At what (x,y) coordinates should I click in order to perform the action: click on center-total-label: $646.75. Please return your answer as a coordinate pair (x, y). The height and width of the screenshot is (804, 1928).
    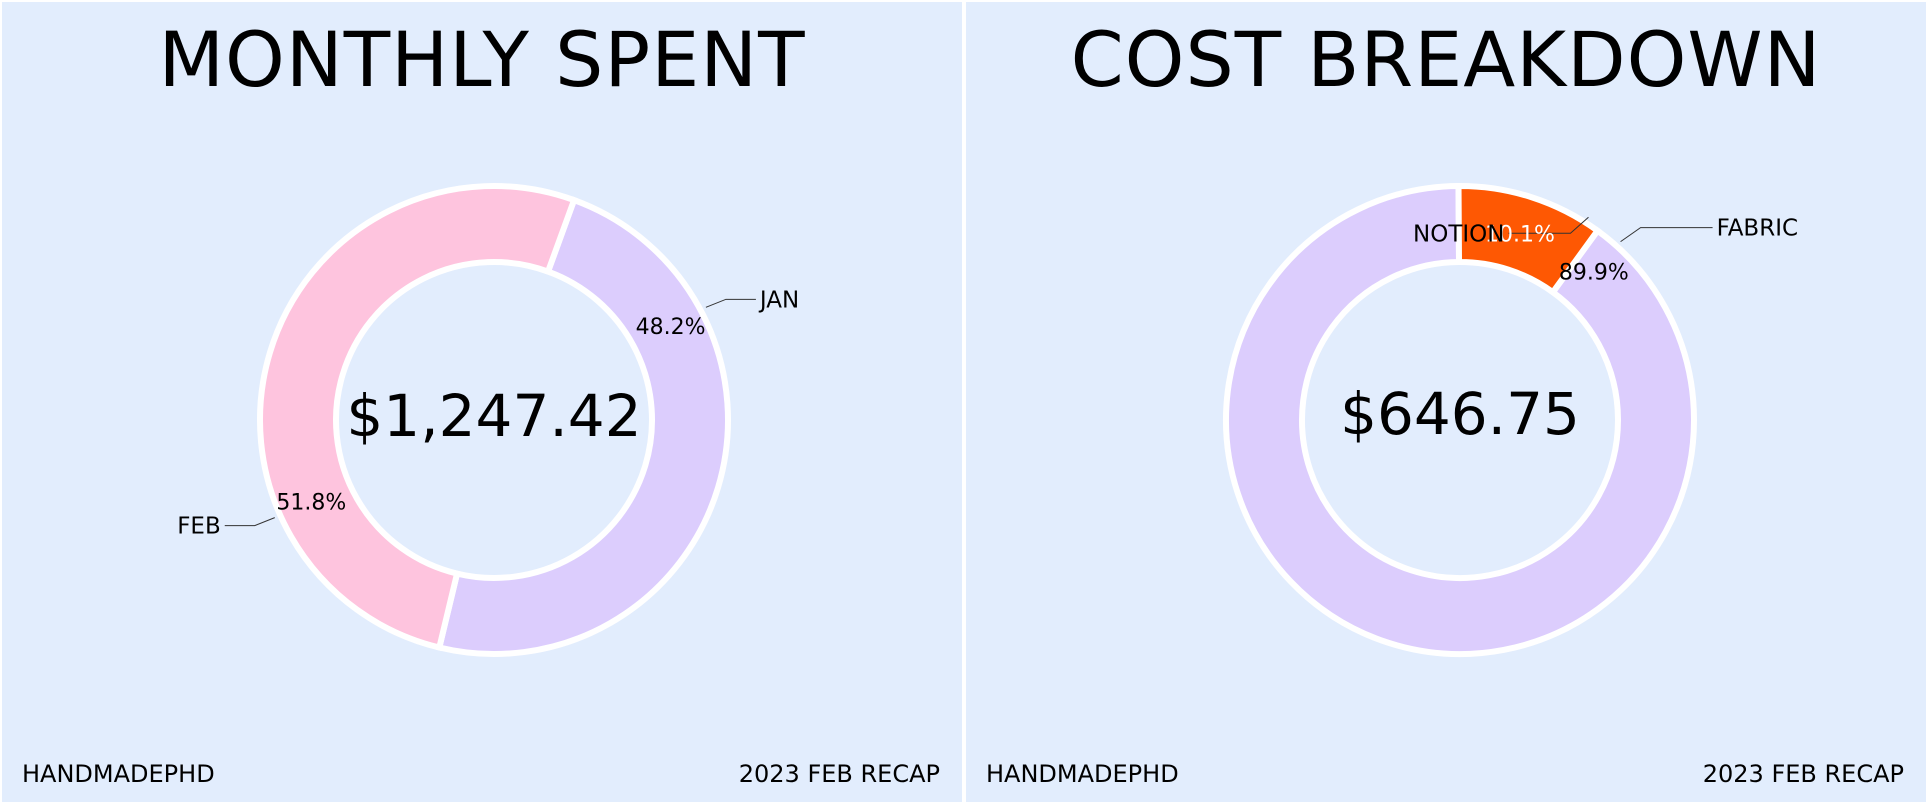
    Looking at the image, I should click on (1460, 414).